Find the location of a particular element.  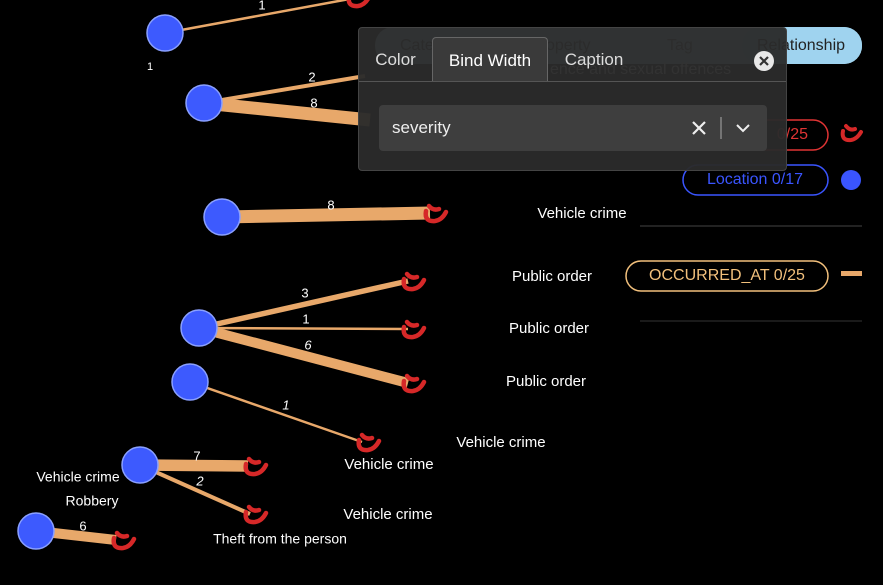

property-select: severity is located at coordinates (573, 128).